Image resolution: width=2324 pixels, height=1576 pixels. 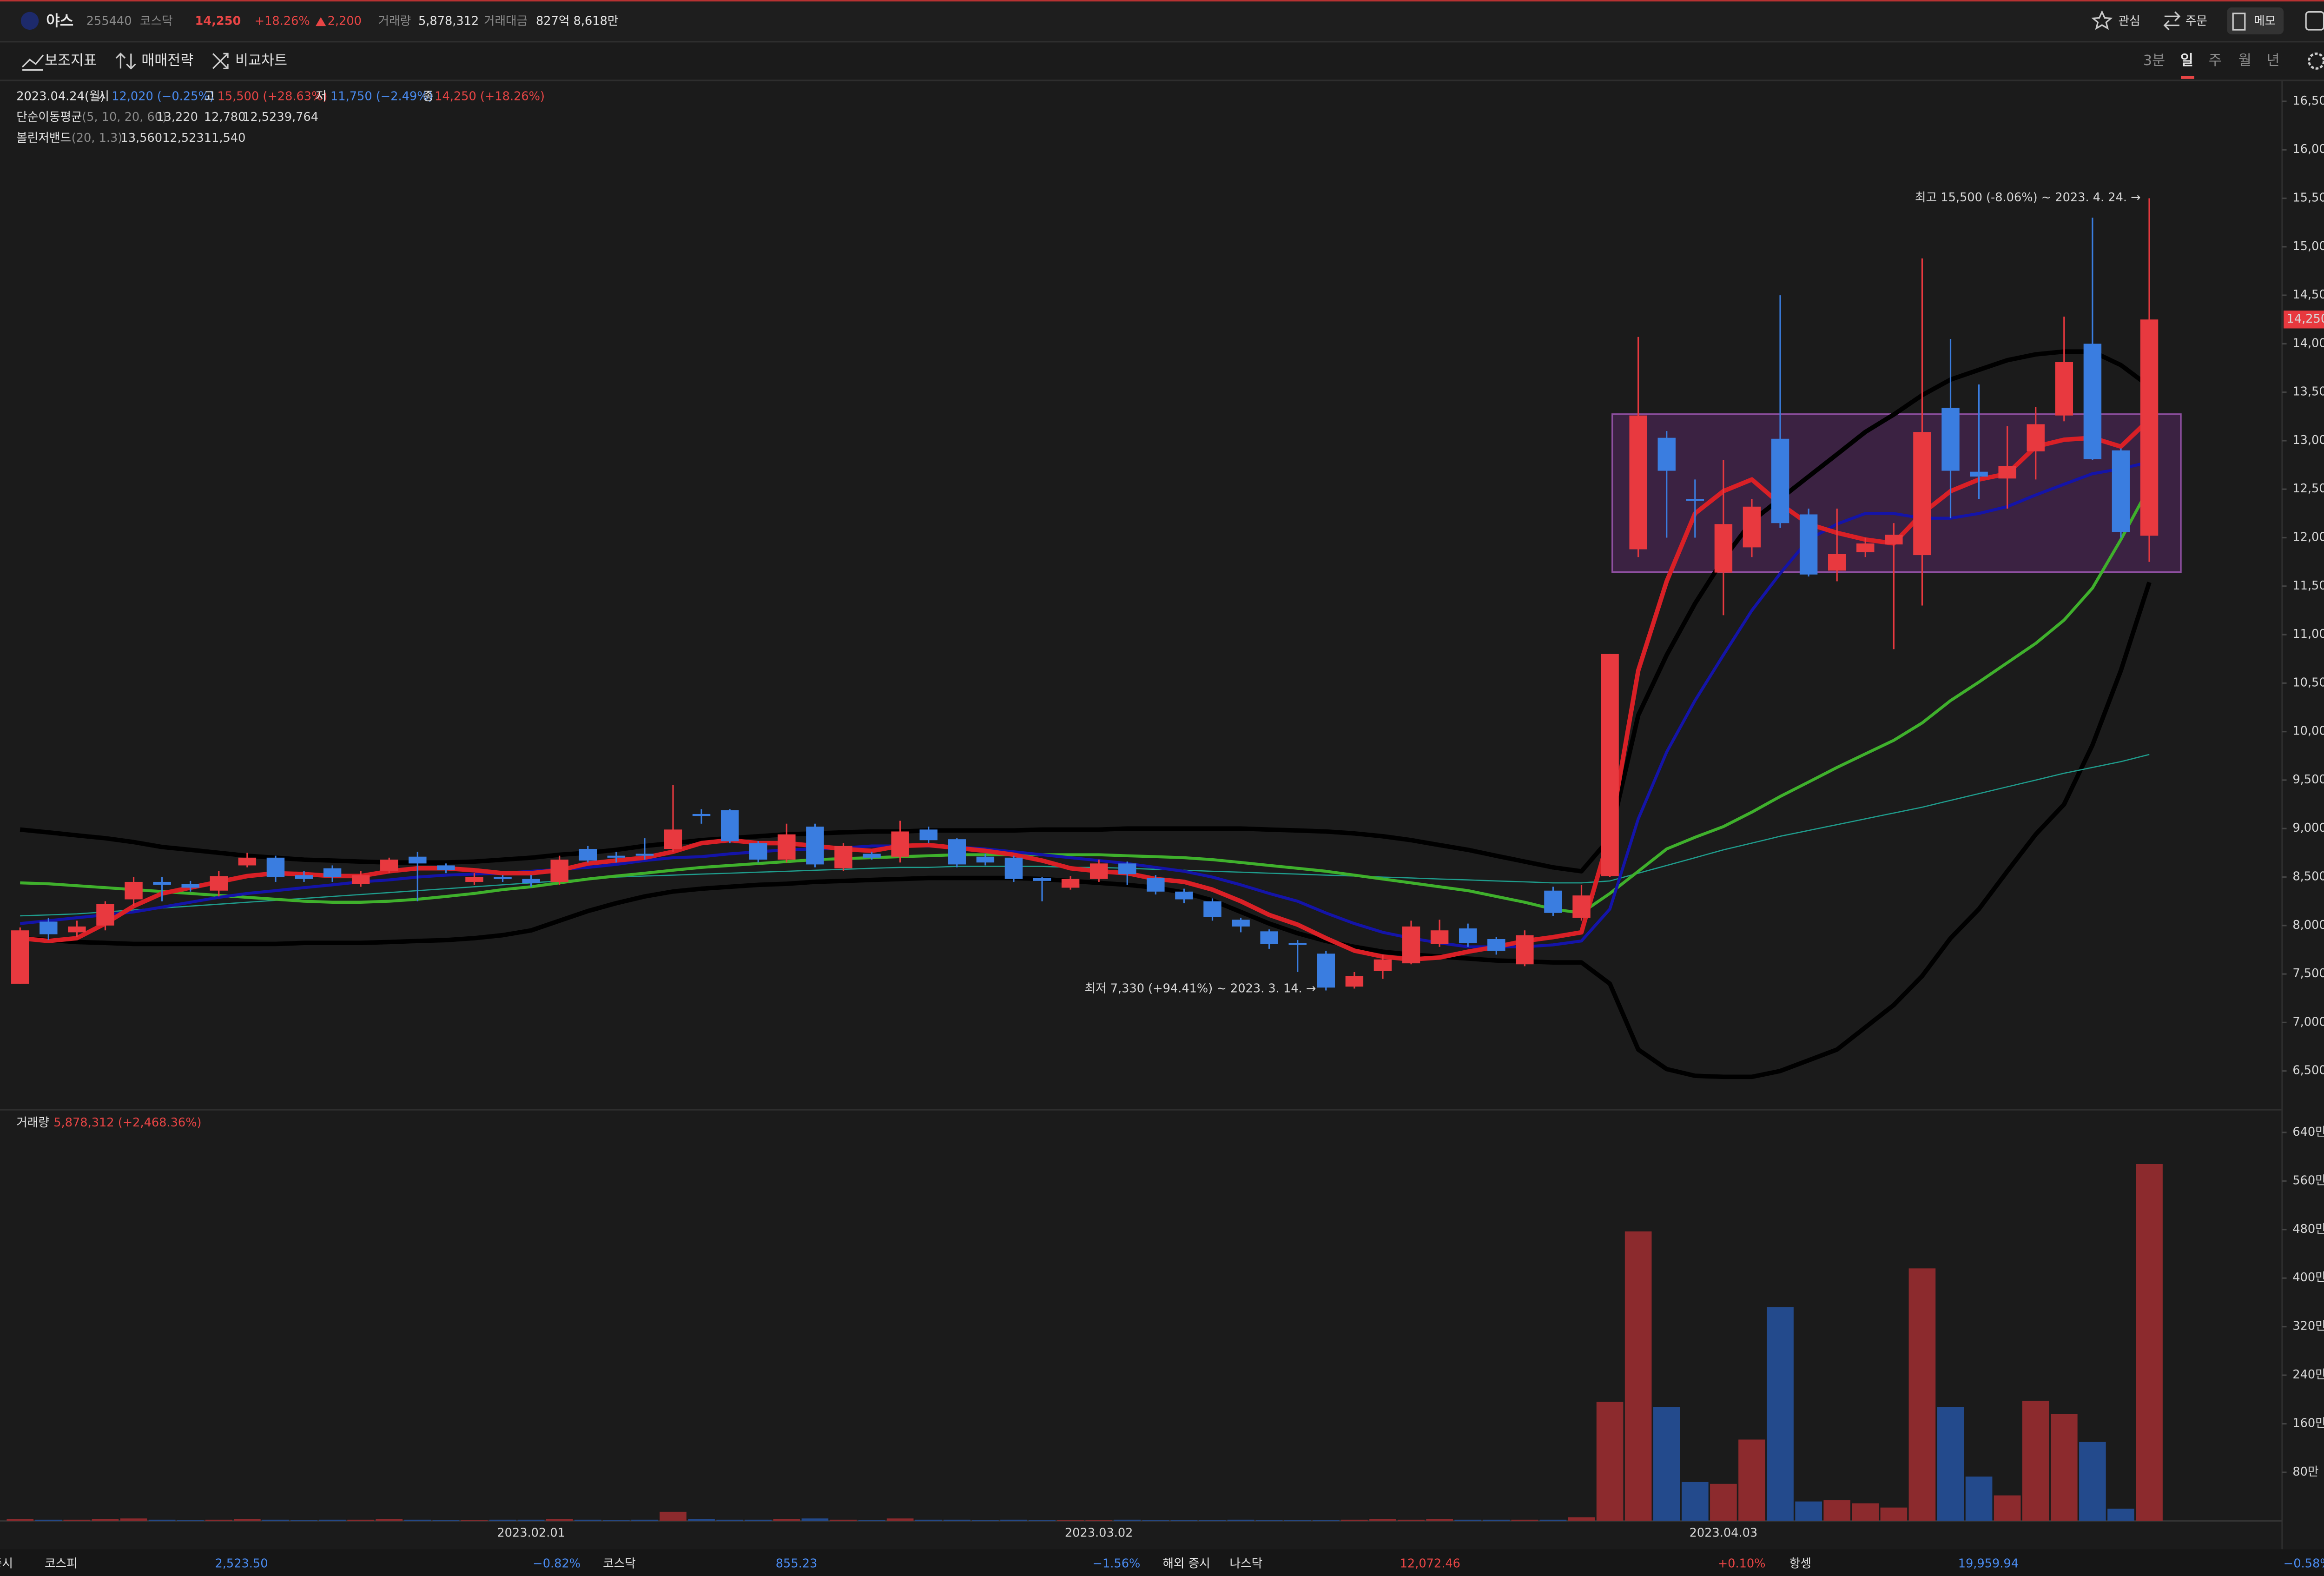 What do you see at coordinates (220, 61) in the screenshot?
I see `compare-icon` at bounding box center [220, 61].